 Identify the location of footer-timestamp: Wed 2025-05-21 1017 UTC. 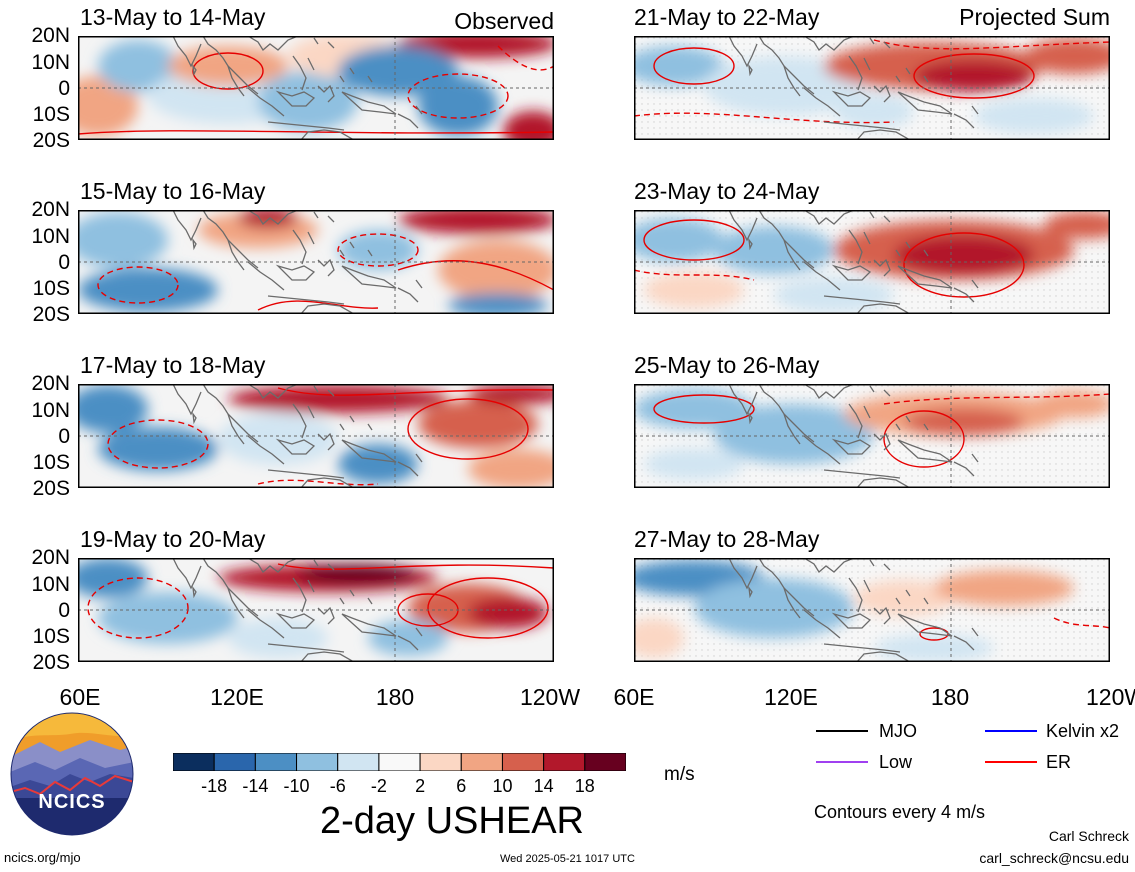
(567, 859).